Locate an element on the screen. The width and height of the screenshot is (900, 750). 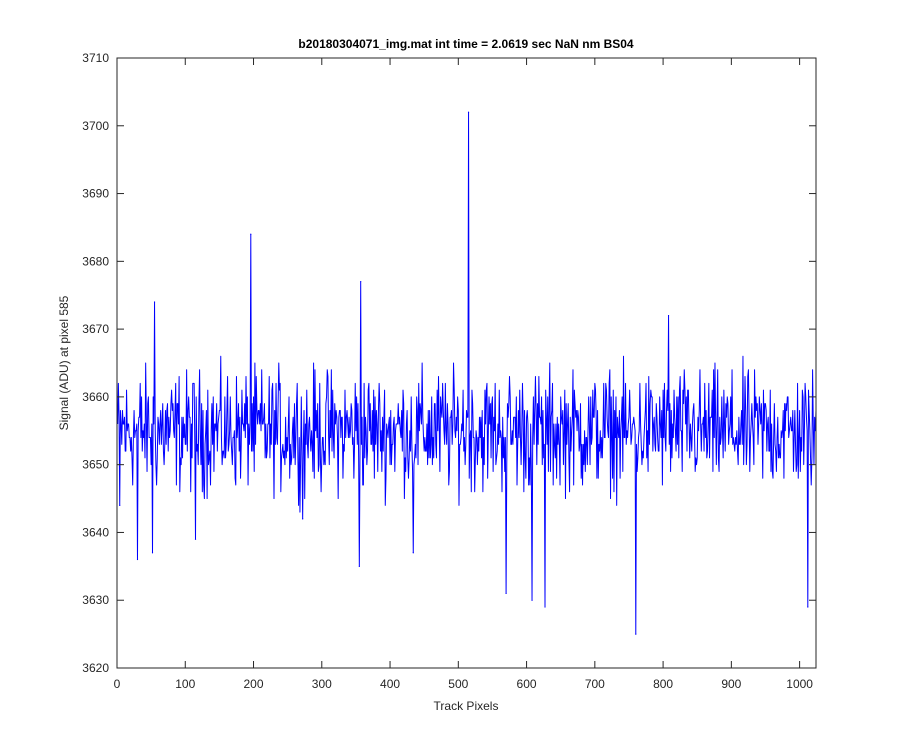
y-tick-label: 3660 is located at coordinates (95, 397).